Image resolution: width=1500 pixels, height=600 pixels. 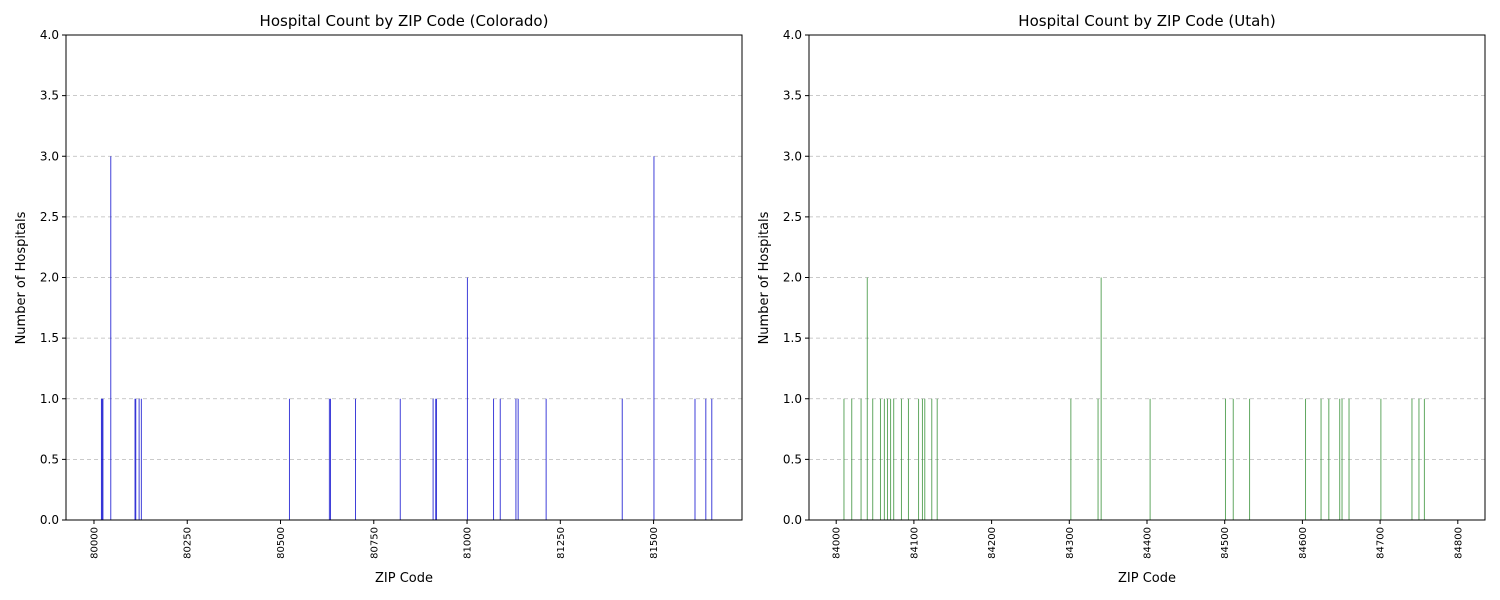 I want to click on y-axis-label: Number of Hospitals, so click(x=764, y=277).